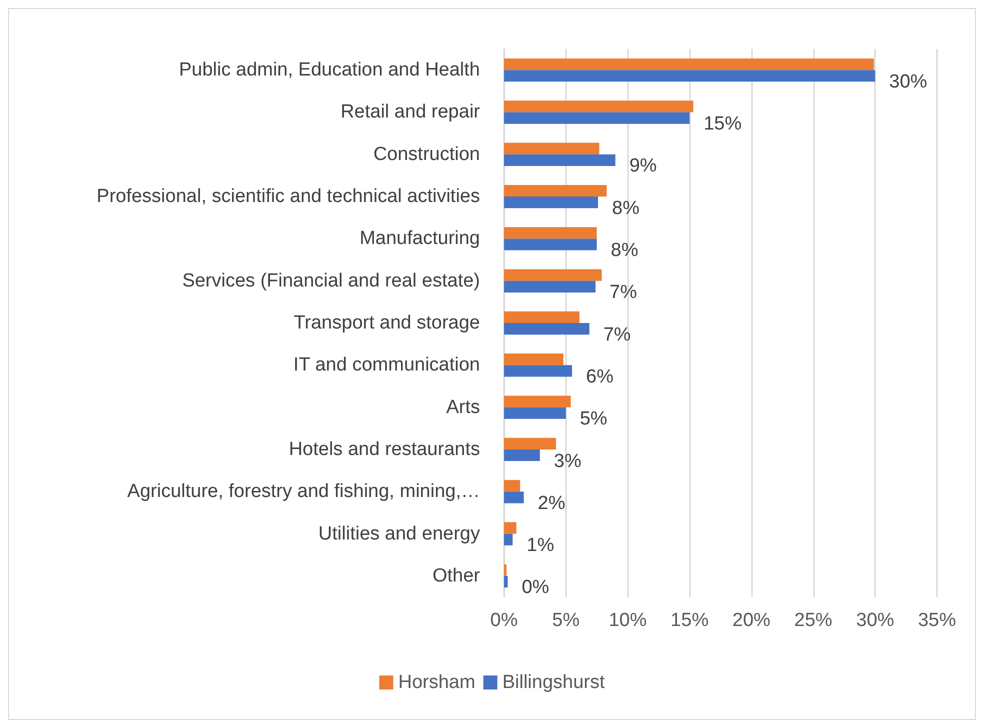 This screenshot has width=984, height=728. Describe the element at coordinates (437, 682) in the screenshot. I see `legend-label: Horsham` at that location.